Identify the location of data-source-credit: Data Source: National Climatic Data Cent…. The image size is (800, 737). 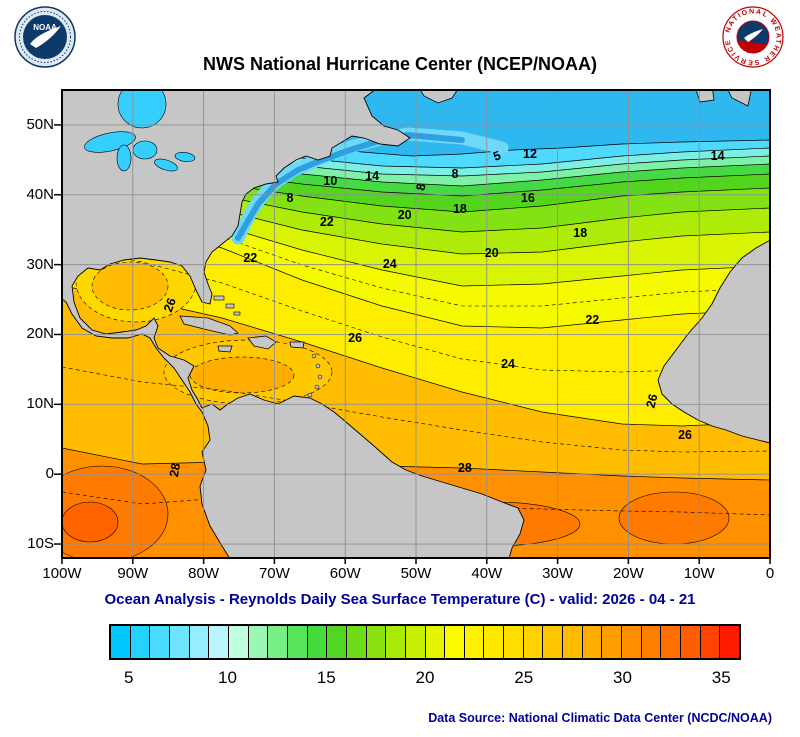
(600, 718).